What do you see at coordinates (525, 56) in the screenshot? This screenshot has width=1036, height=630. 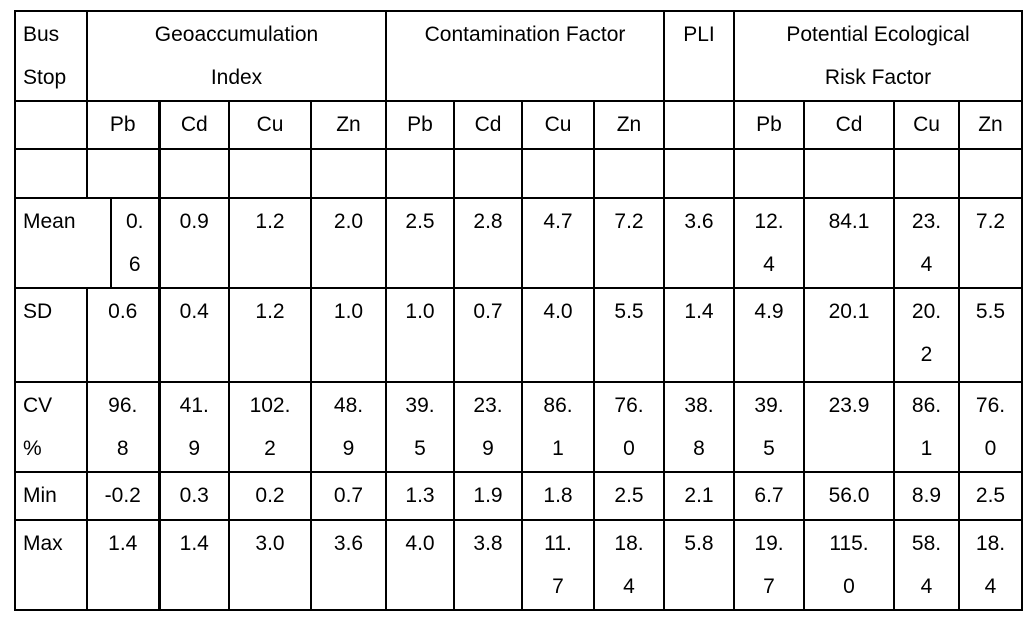 I see `contamination-header: Contamination Factor` at bounding box center [525, 56].